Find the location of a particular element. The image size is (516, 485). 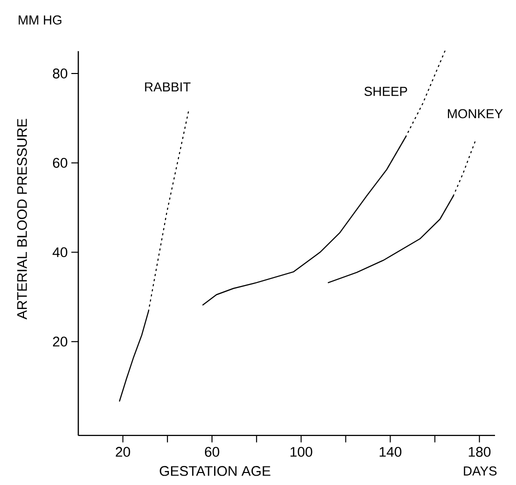

y-tick-label: 40 is located at coordinates (60, 252).